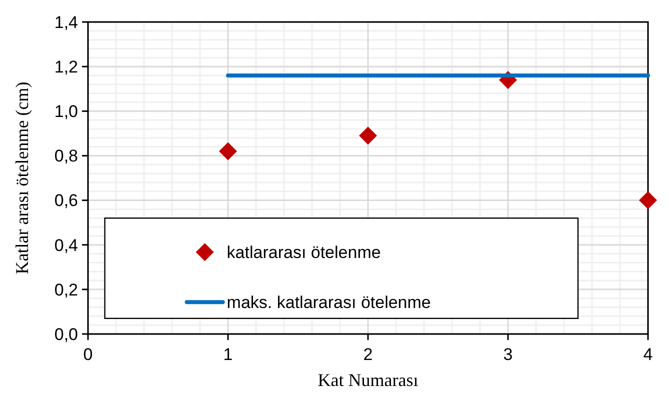 The height and width of the screenshot is (402, 670). Describe the element at coordinates (66, 22) in the screenshot. I see `y-tick-label: 1,4` at that location.